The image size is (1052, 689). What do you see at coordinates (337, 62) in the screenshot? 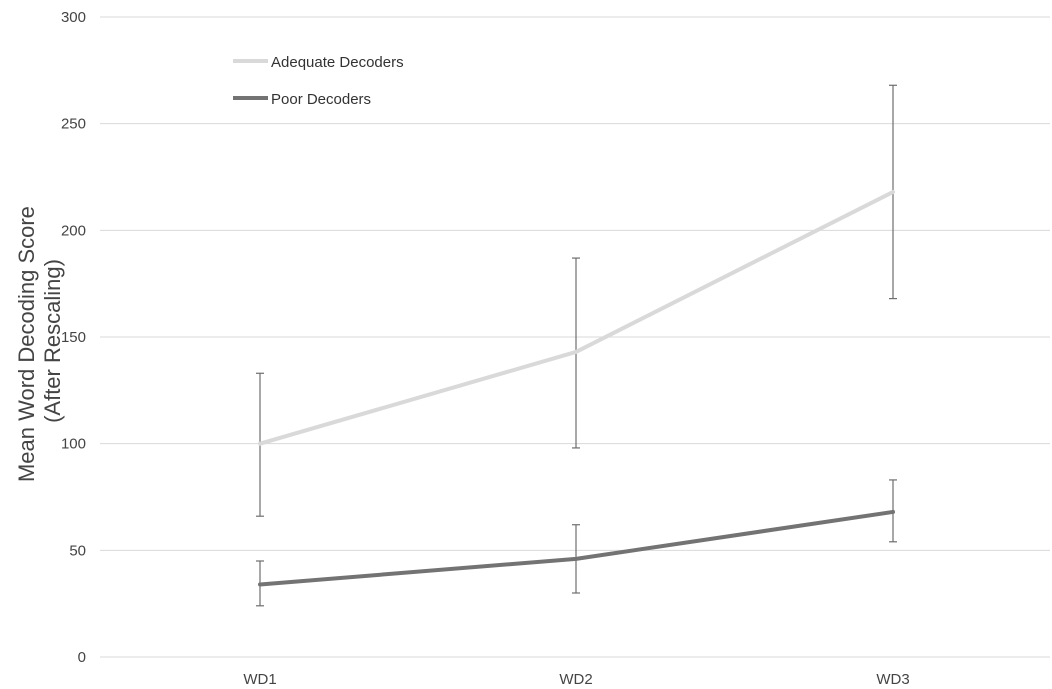
I see `legend-label-adequate-decoders: Adequate Decoders` at bounding box center [337, 62].